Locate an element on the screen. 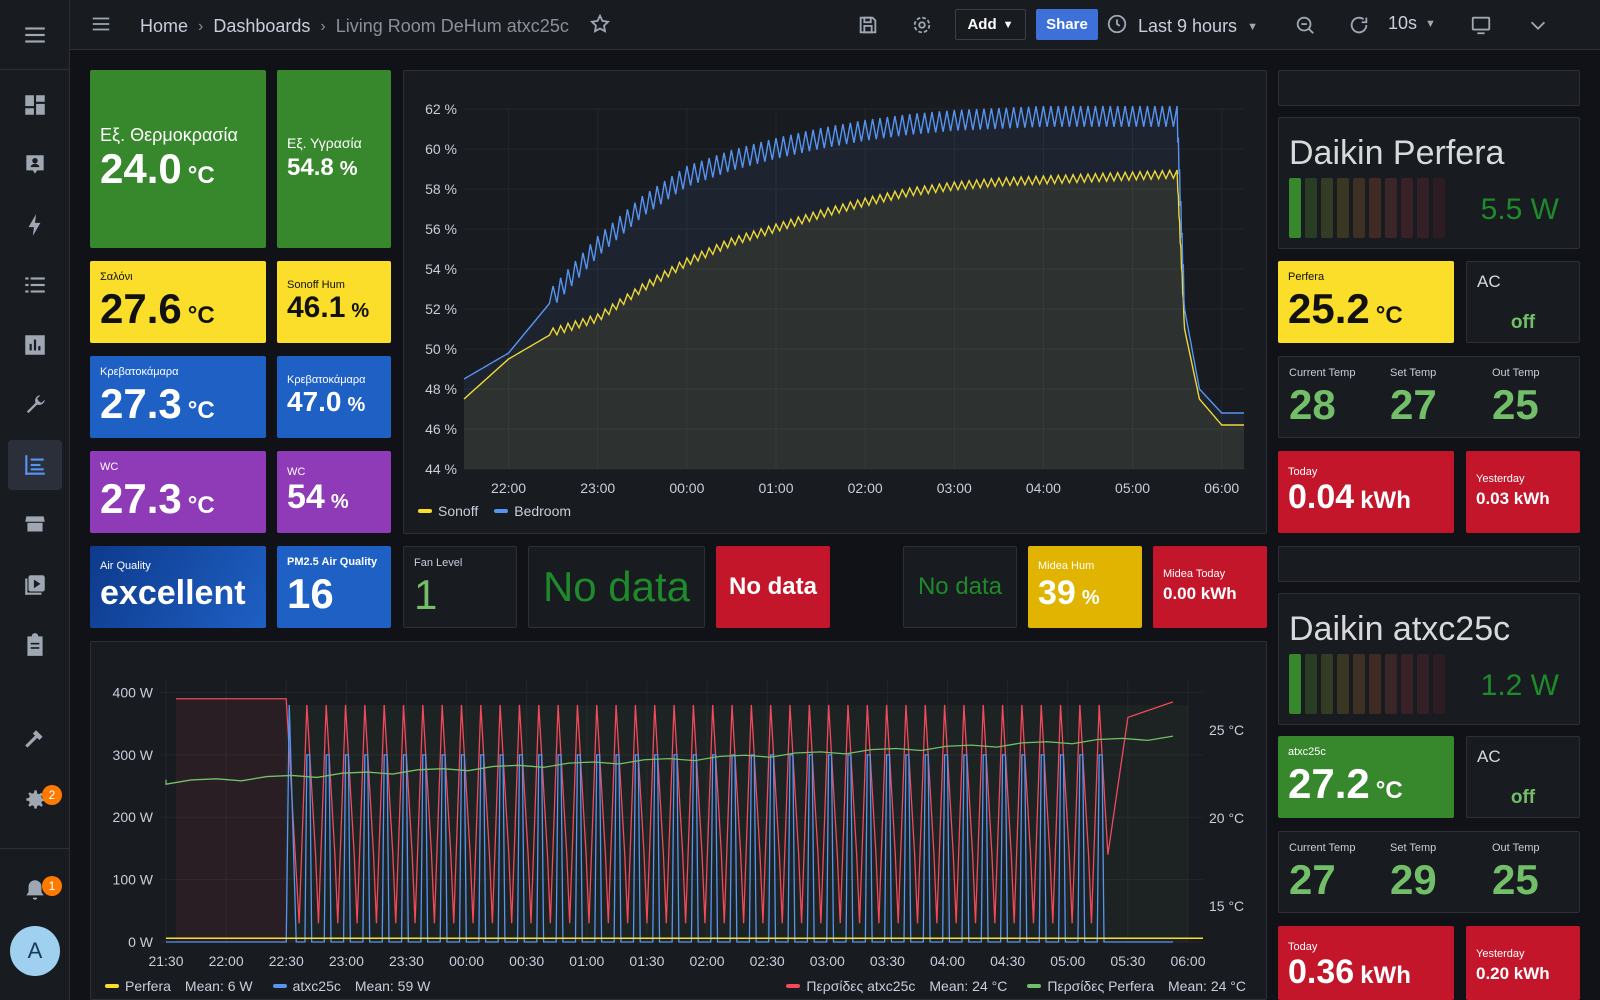 The height and width of the screenshot is (1000, 1600). midea-hum-stat: Midea Hum 39% is located at coordinates (1085, 587).